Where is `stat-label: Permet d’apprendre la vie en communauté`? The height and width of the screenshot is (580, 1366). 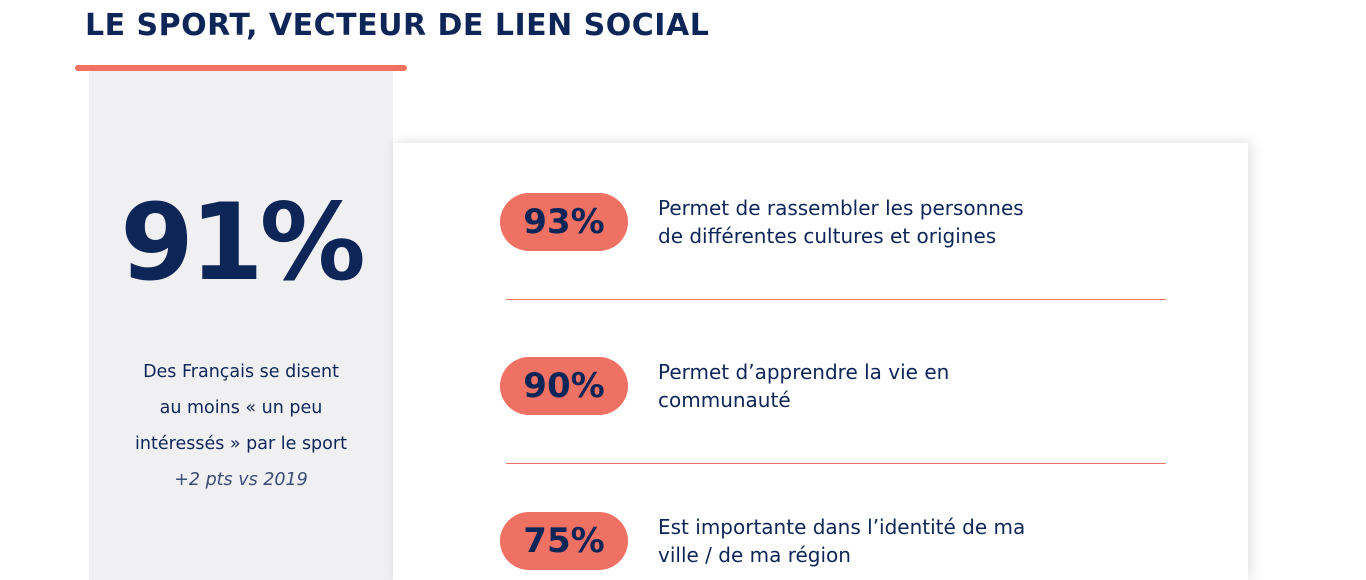
stat-label: Permet d’apprendre la vie en communauté is located at coordinates (893, 386).